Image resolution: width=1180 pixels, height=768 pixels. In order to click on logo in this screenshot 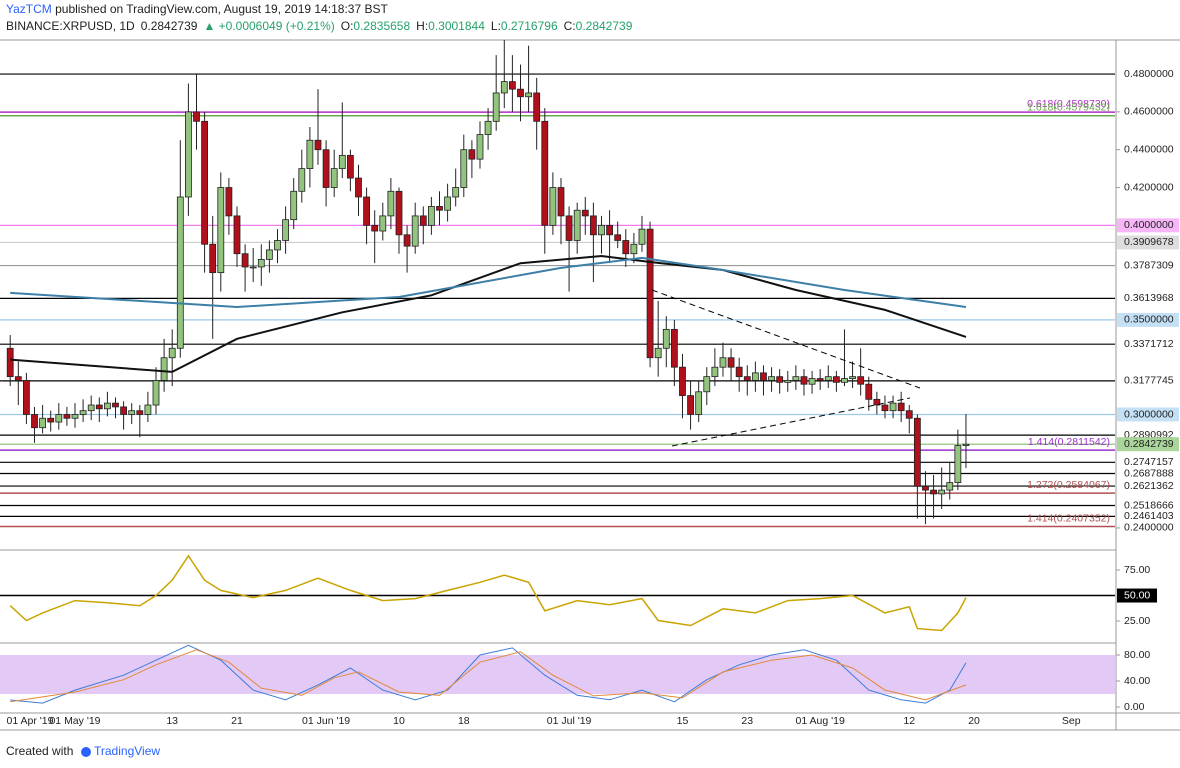, I will do `click(86, 752)`.